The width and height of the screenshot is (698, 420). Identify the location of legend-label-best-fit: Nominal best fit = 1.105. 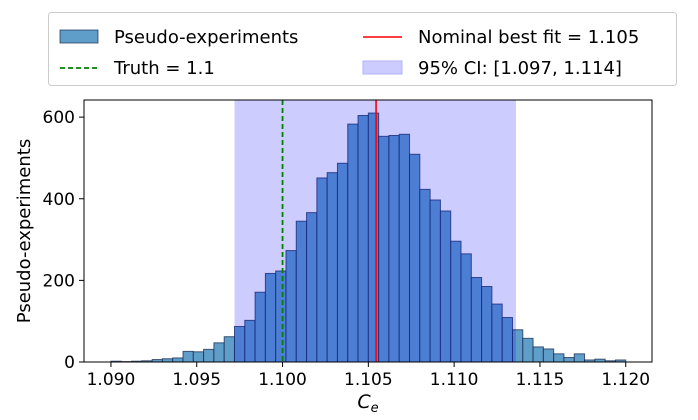
(528, 37).